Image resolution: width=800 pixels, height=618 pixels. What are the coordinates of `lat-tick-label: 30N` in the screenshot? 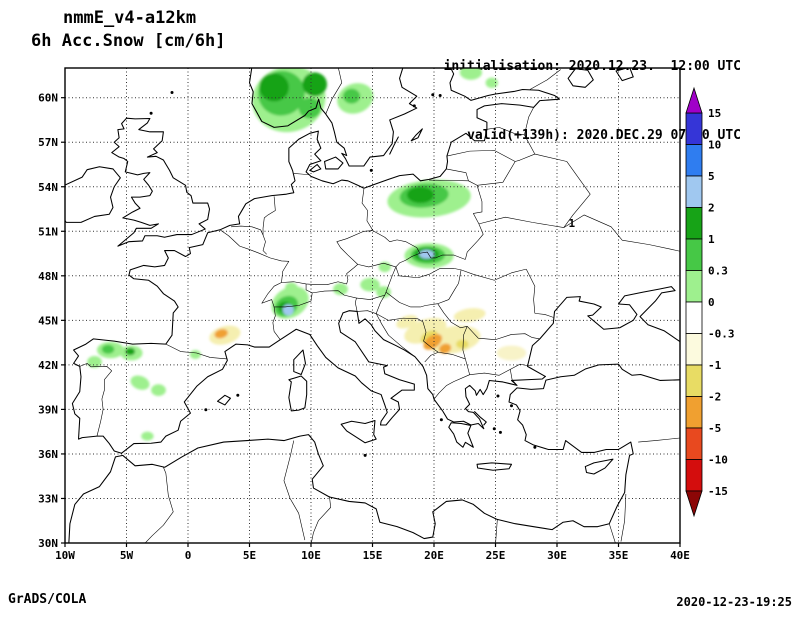 It's located at (48, 543).